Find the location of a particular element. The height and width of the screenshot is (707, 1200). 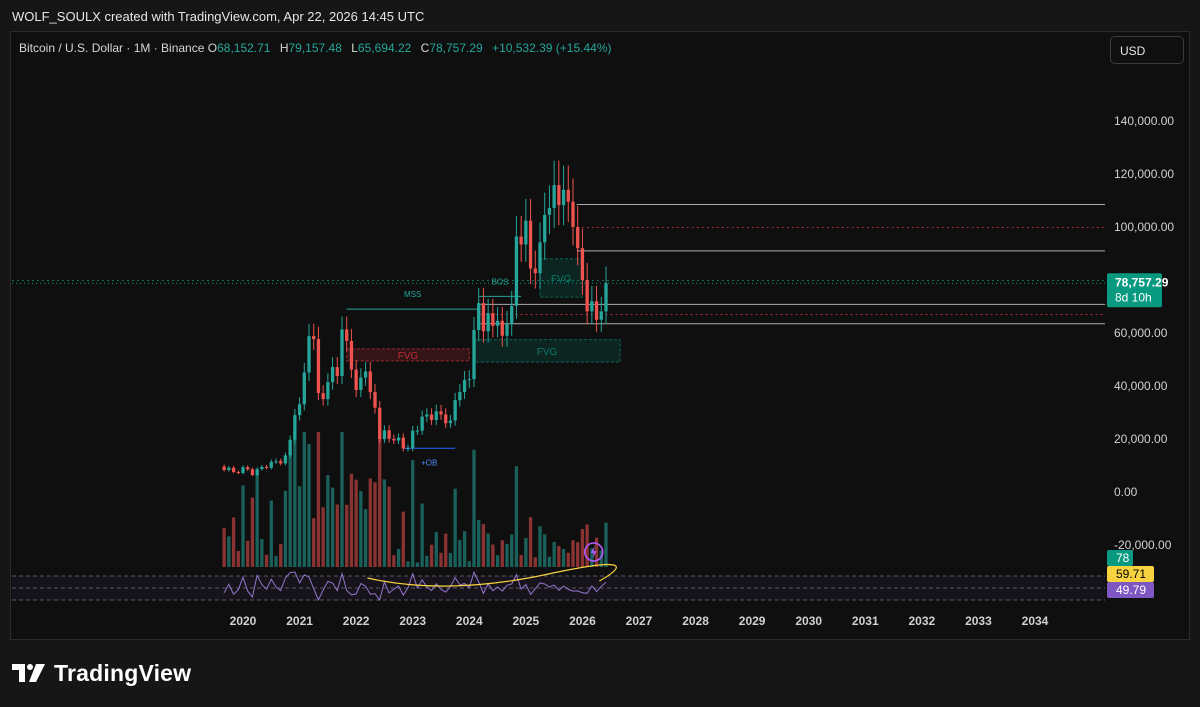

rsi-band-fill is located at coordinates (558, 588).